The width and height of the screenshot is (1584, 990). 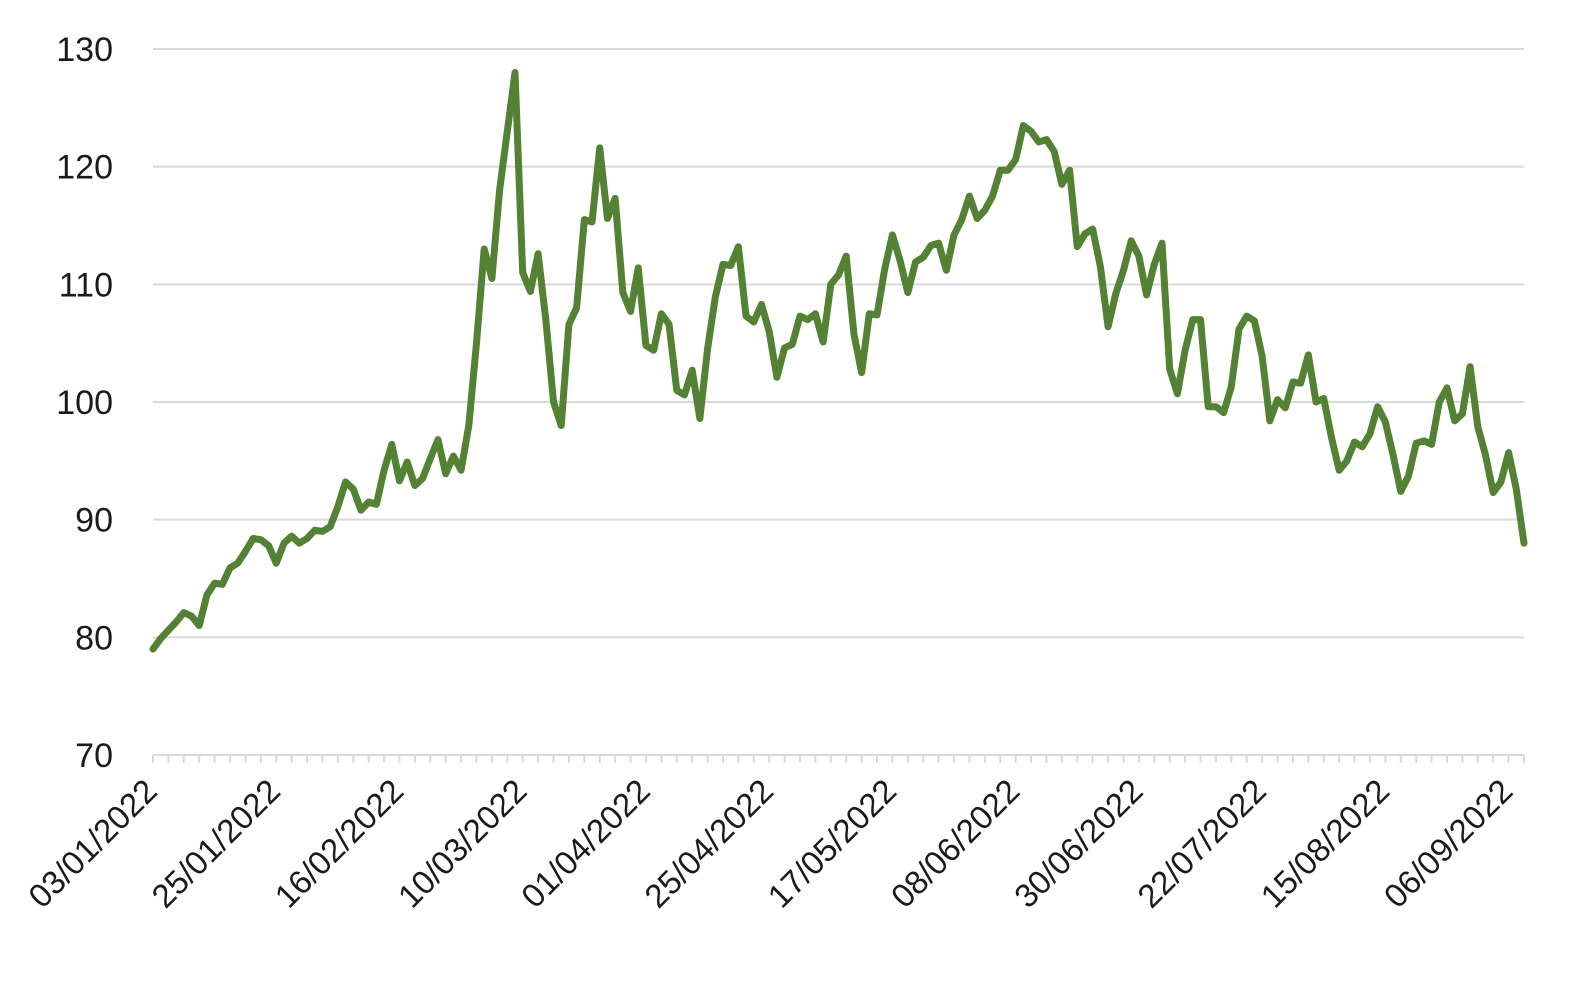 I want to click on x-tick-label: 25/01/2022, so click(x=215, y=843).